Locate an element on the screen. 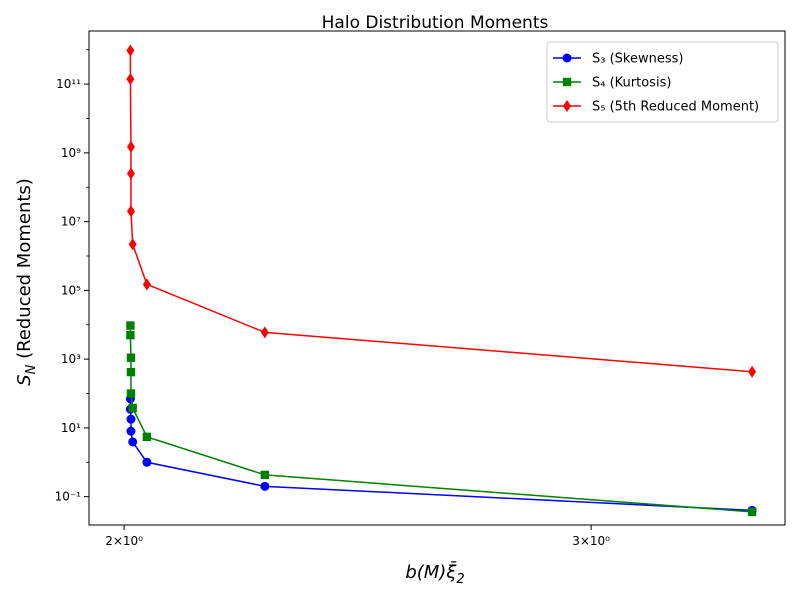 This screenshot has width=800, height=600. legend-box is located at coordinates (662, 82).